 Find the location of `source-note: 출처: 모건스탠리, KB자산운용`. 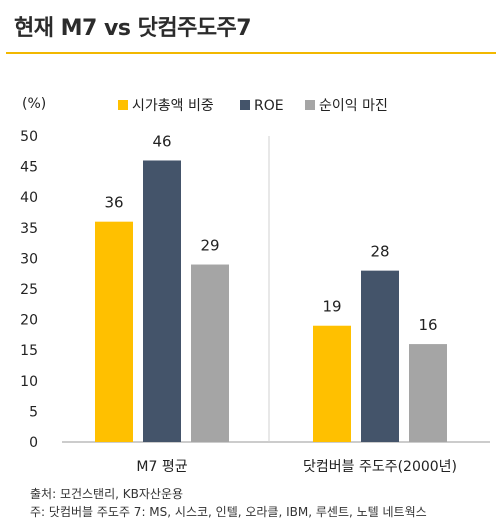

source-note: 출처: 모건스탠리, KB자산운용 is located at coordinates (107, 494).